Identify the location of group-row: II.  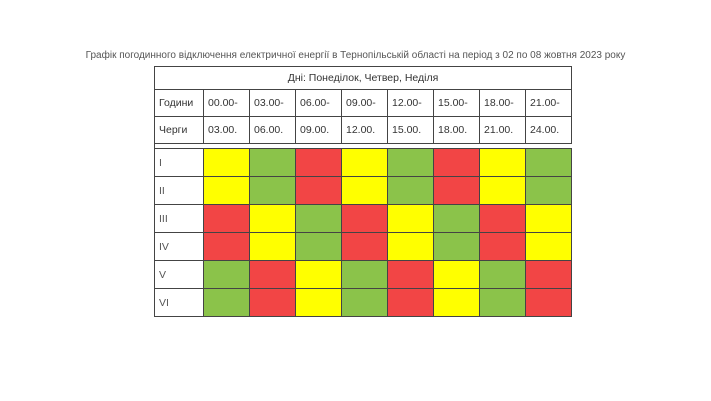
(363, 190).